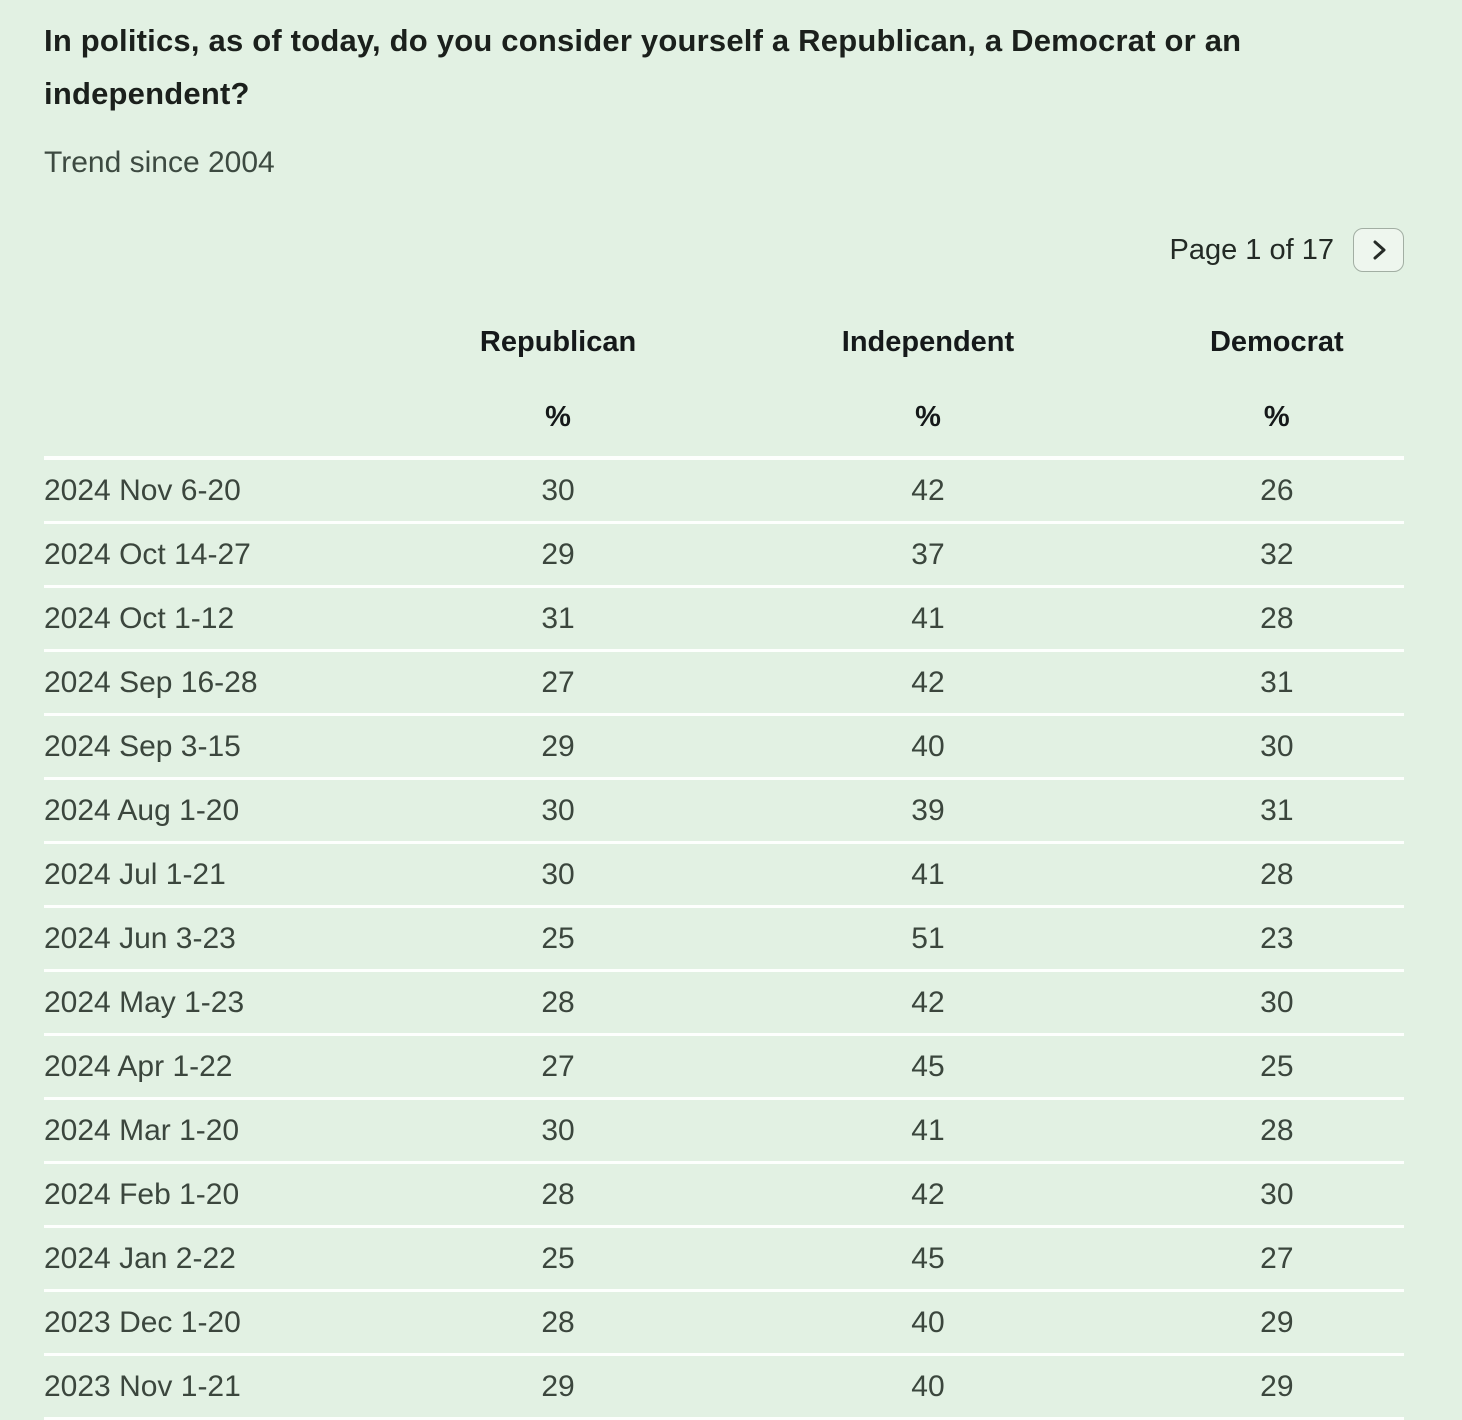 This screenshot has width=1462, height=1420. What do you see at coordinates (227, 811) in the screenshot?
I see `row-date: 2024 Aug 1-20` at bounding box center [227, 811].